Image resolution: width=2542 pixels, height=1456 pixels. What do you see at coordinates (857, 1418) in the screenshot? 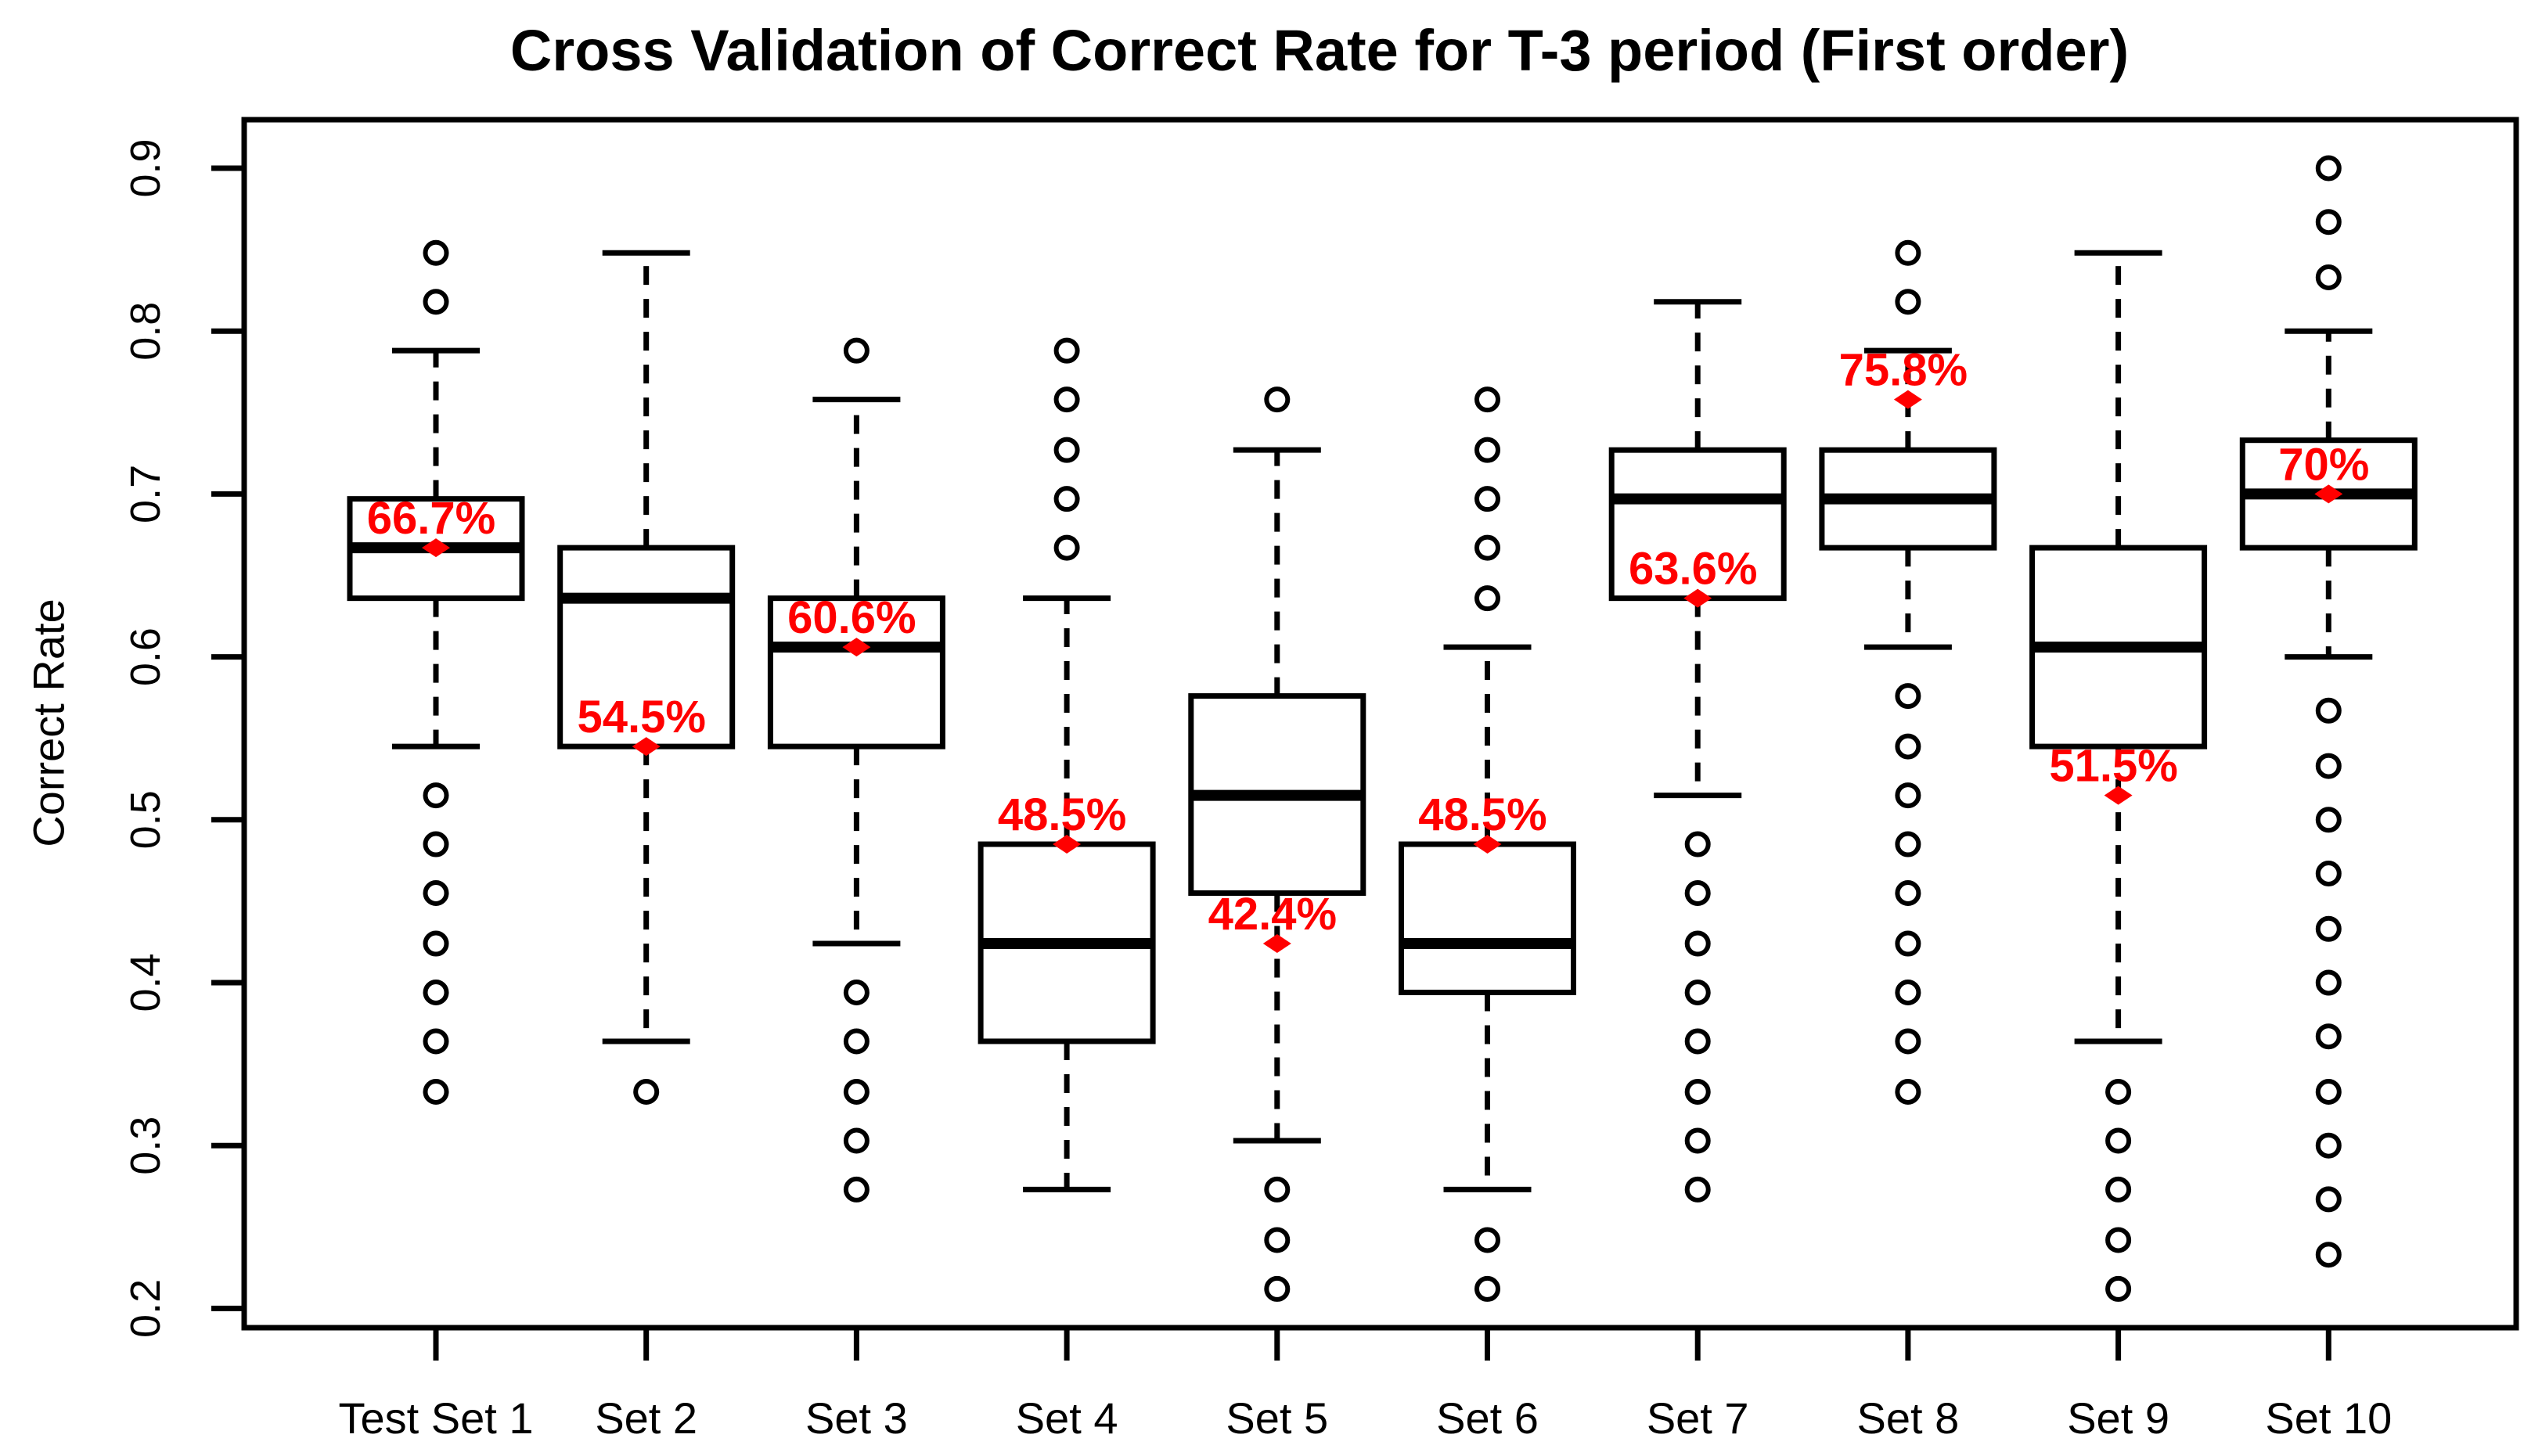
I see `x-tick-label: Set 3` at bounding box center [857, 1418].